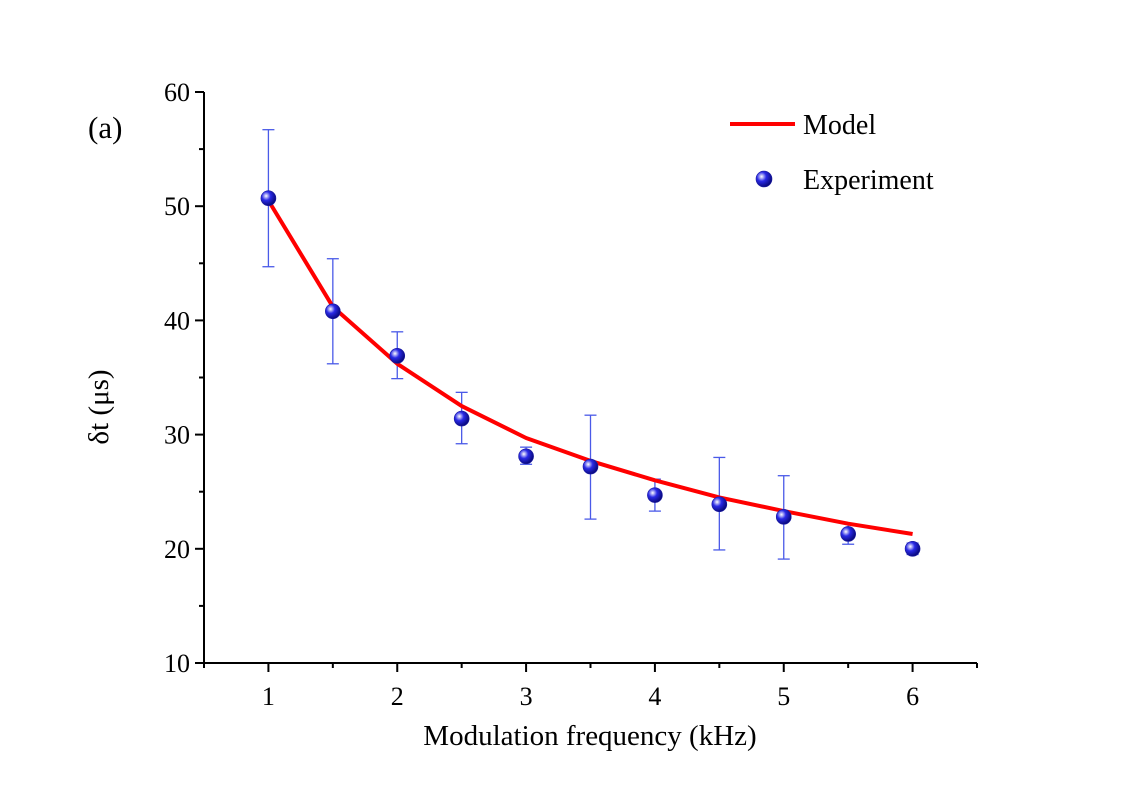  I want to click on y-tick-label: 50, so click(177, 206).